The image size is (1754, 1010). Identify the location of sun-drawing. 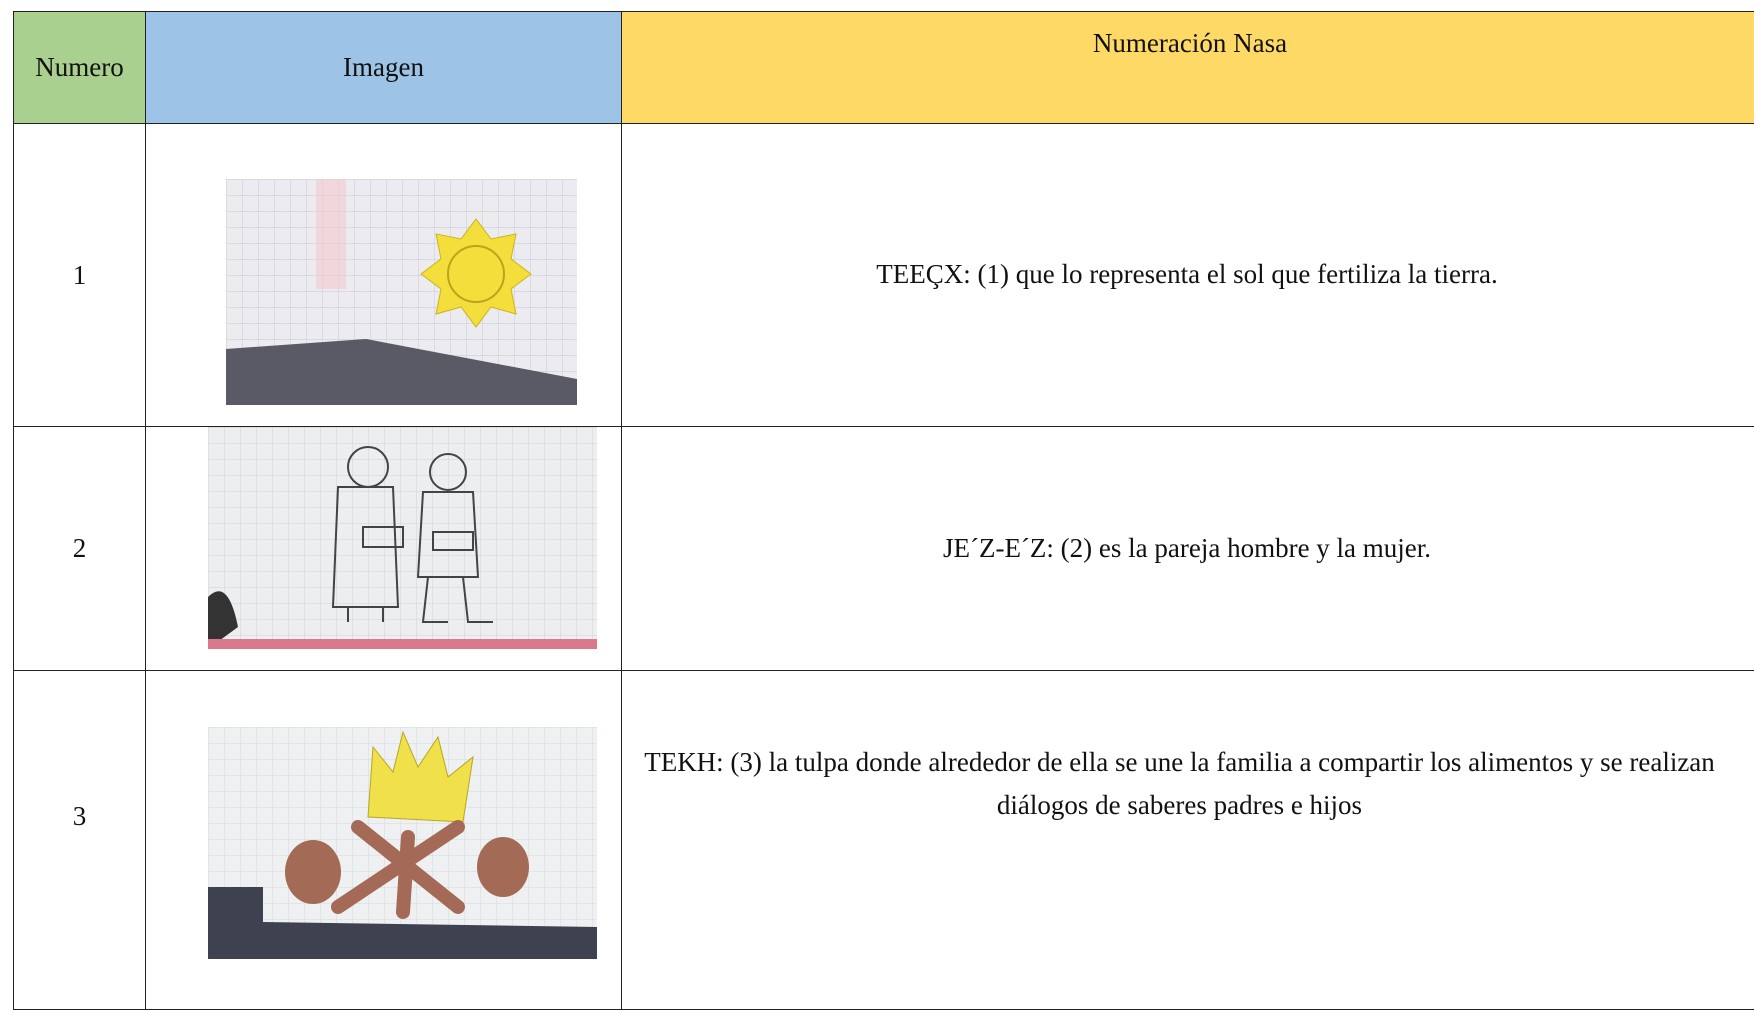
(401, 292).